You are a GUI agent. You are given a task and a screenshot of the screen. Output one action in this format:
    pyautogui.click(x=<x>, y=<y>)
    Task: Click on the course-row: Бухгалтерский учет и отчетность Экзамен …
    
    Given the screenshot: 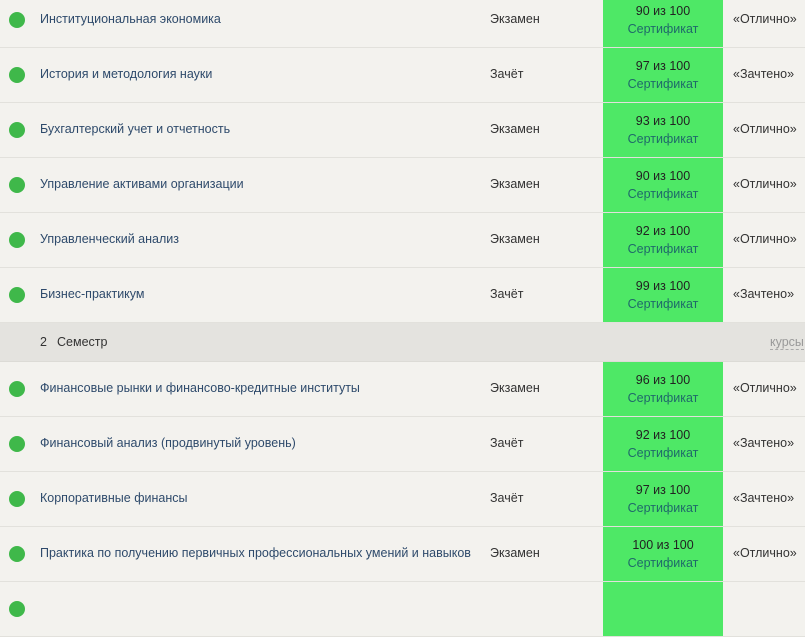 What is the action you would take?
    pyautogui.click(x=402, y=130)
    